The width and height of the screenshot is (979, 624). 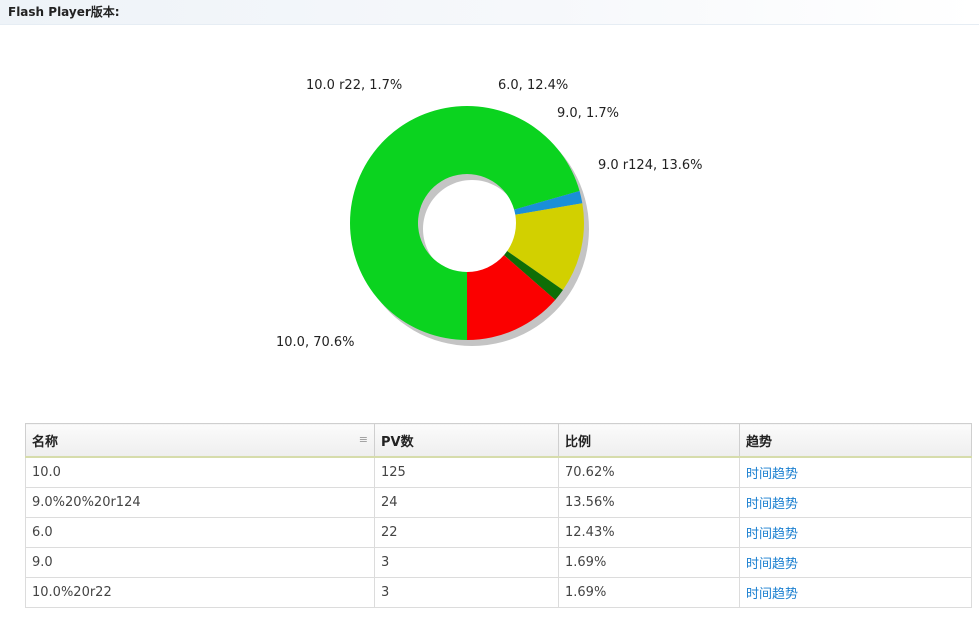 What do you see at coordinates (649, 440) in the screenshot?
I see `column-header-ratio: 比例` at bounding box center [649, 440].